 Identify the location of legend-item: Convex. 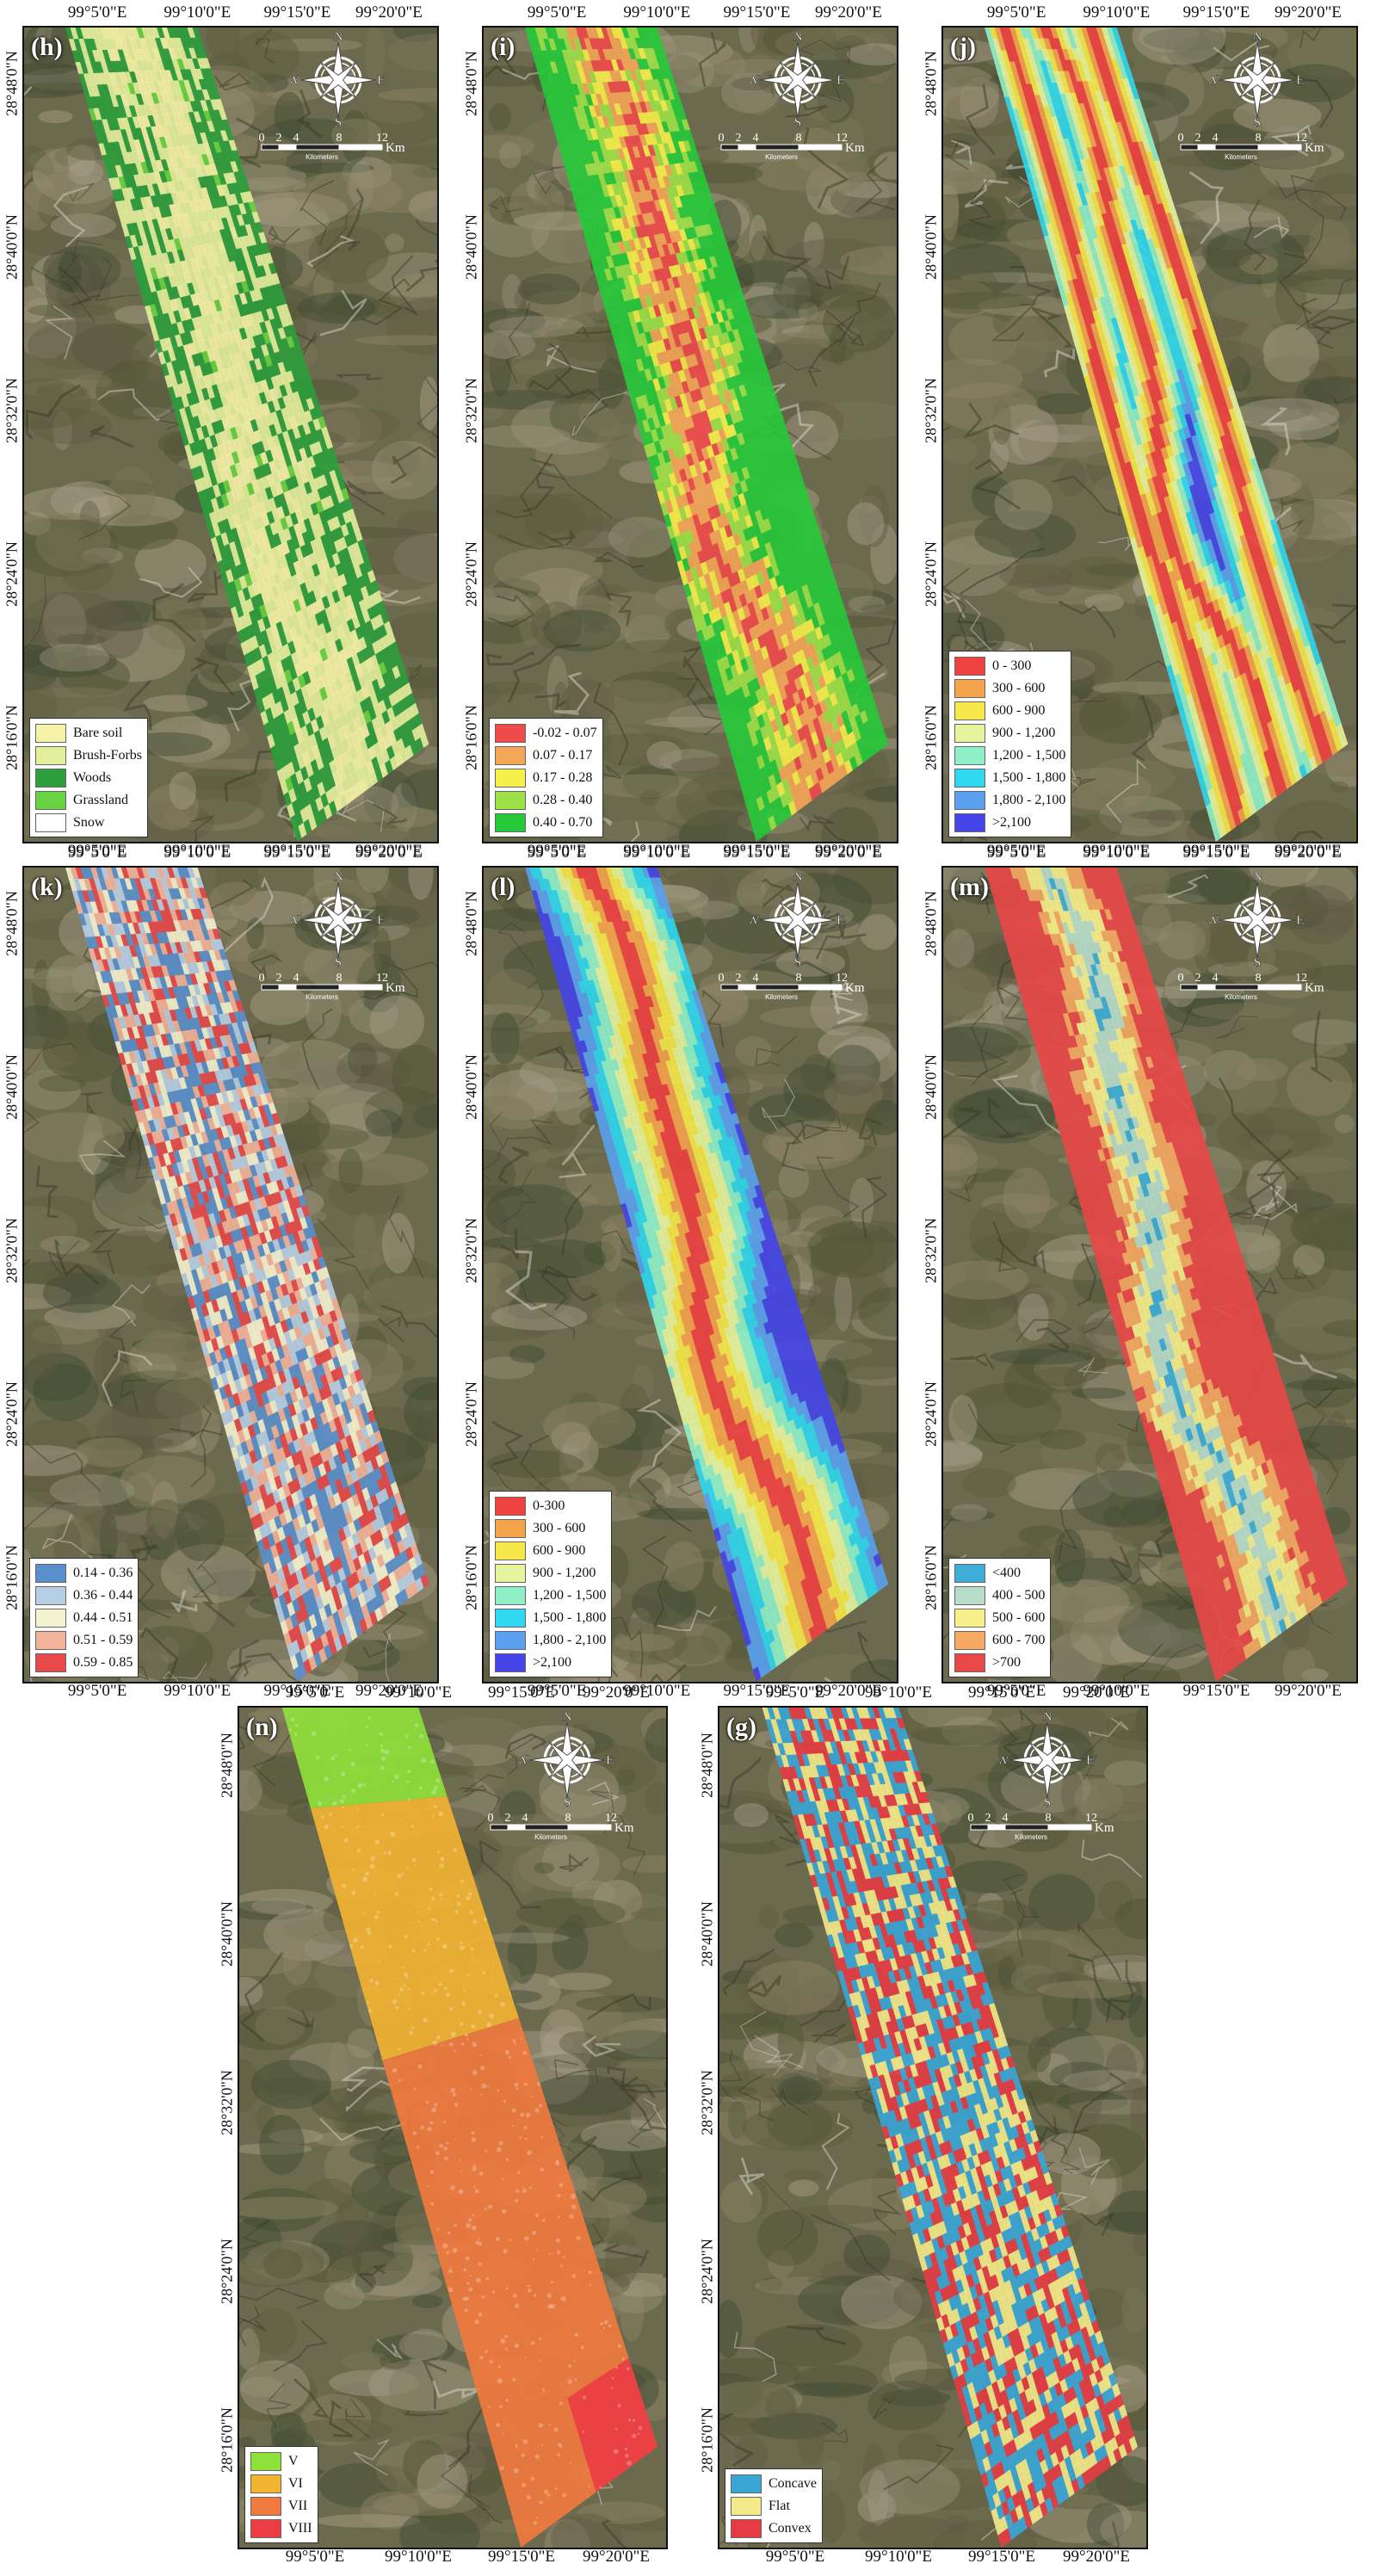
(774, 2528).